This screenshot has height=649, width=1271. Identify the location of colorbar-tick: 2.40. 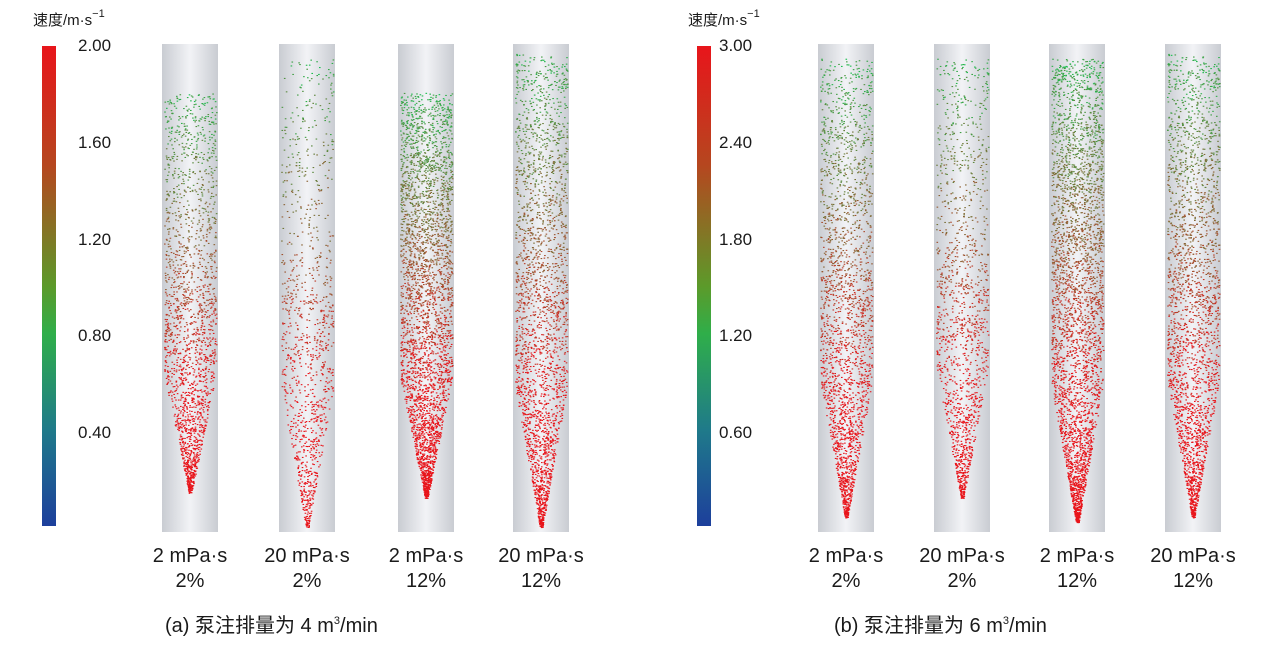
(736, 142).